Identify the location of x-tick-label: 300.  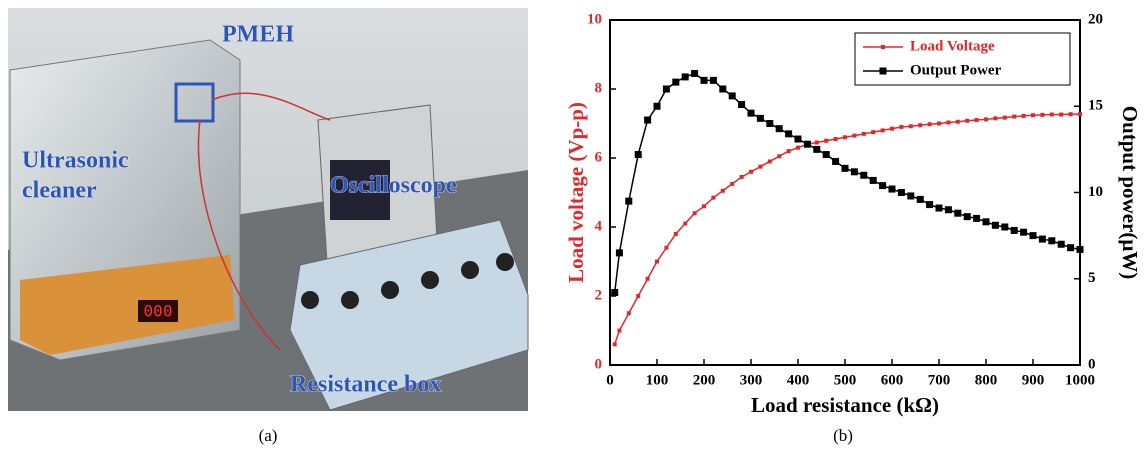
(751, 380).